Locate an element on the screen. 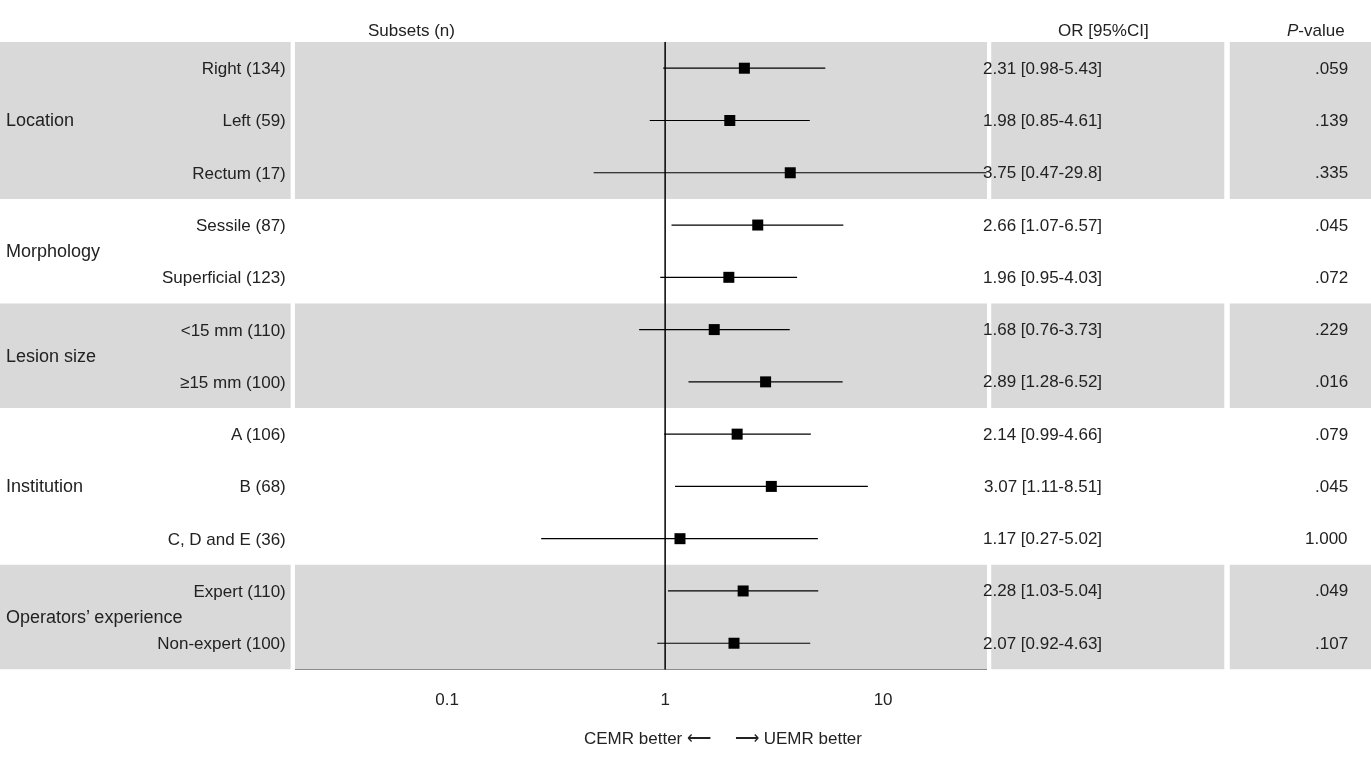  x-tick-label: 10 is located at coordinates (883, 699).